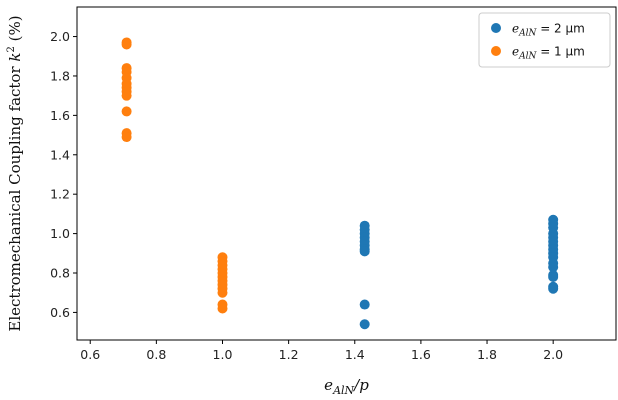  I want to click on y-axis-ticks: 0.6 0.8 1.0 1.2 1.4 1.6 1.8 2.0, so click(63, 174).